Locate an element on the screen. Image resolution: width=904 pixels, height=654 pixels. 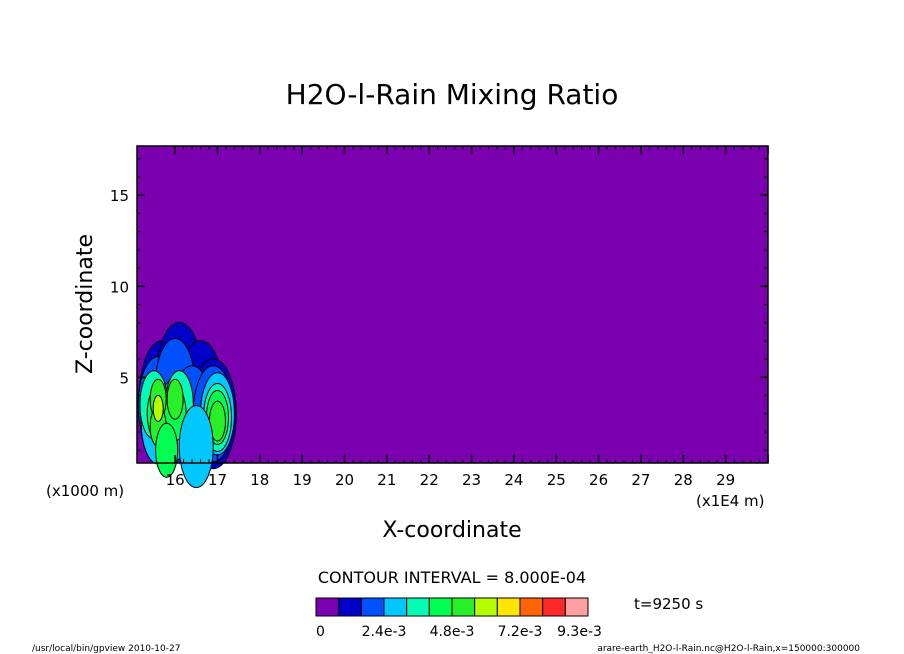
x-tick-label: 16 is located at coordinates (175, 480).